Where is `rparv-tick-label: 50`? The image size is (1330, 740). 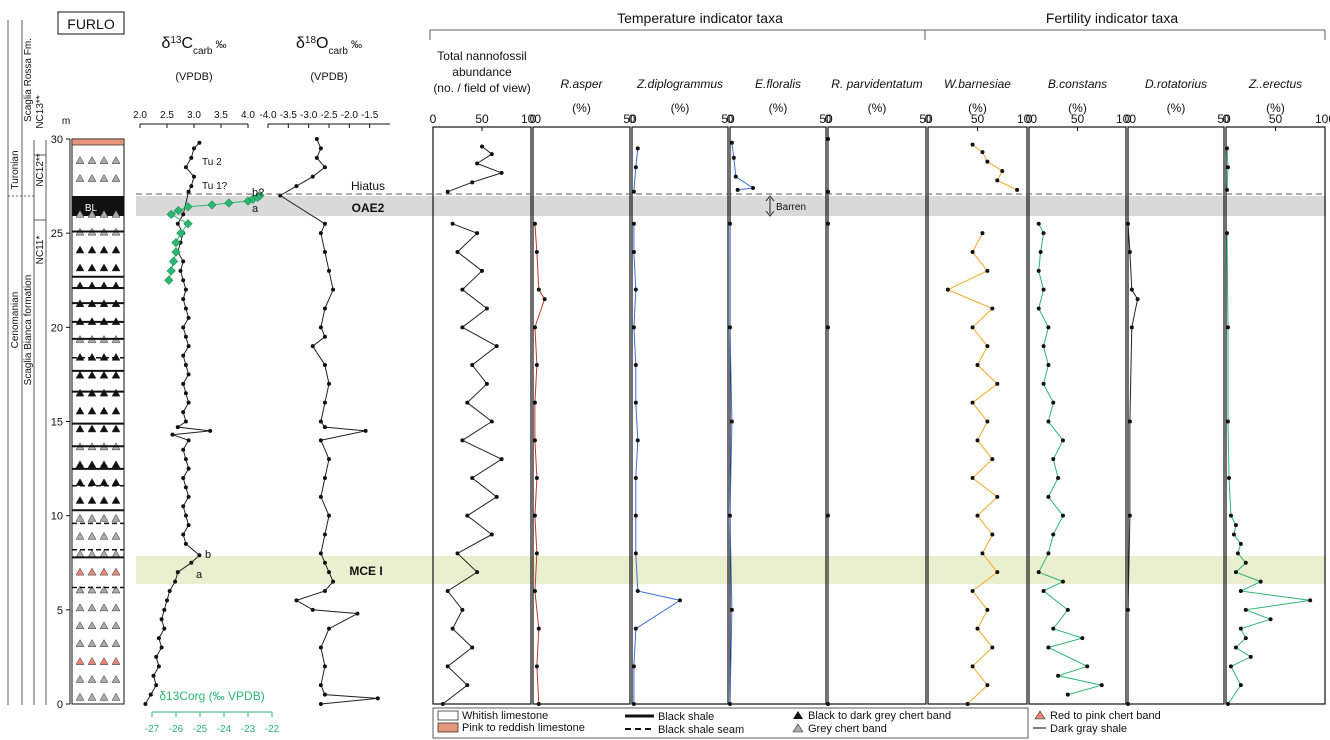
rparv-tick-label: 50 is located at coordinates (926, 119).